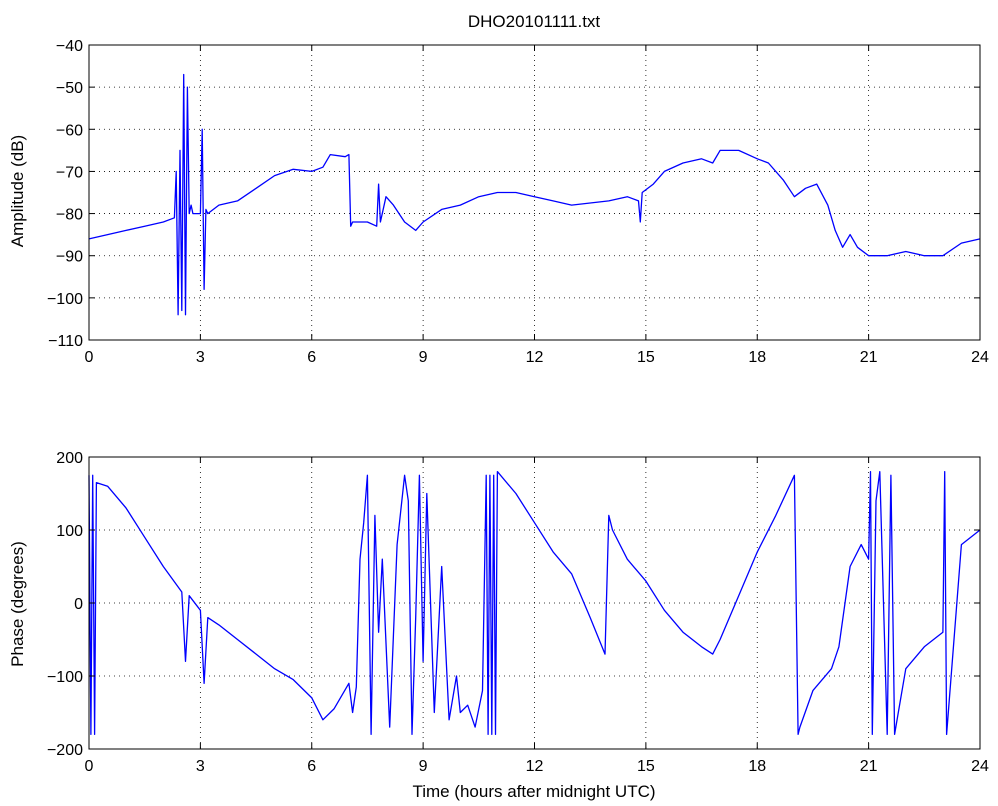 The height and width of the screenshot is (806, 998). Describe the element at coordinates (69, 172) in the screenshot. I see `amplitude-y-tick-label: −70` at that location.